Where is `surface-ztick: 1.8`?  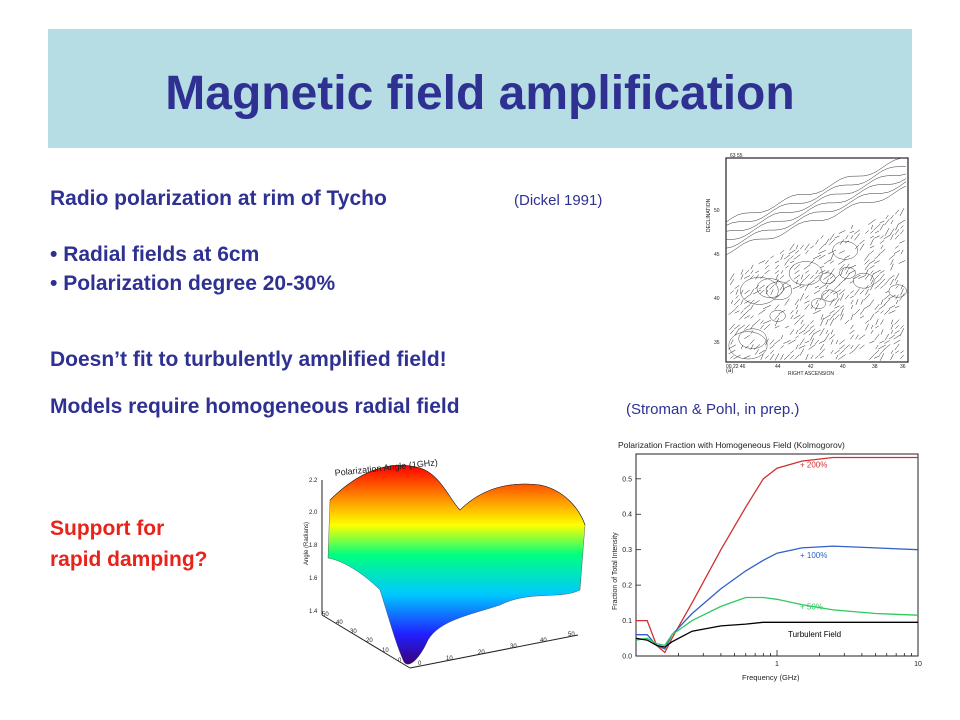 surface-ztick: 1.8 is located at coordinates (313, 546).